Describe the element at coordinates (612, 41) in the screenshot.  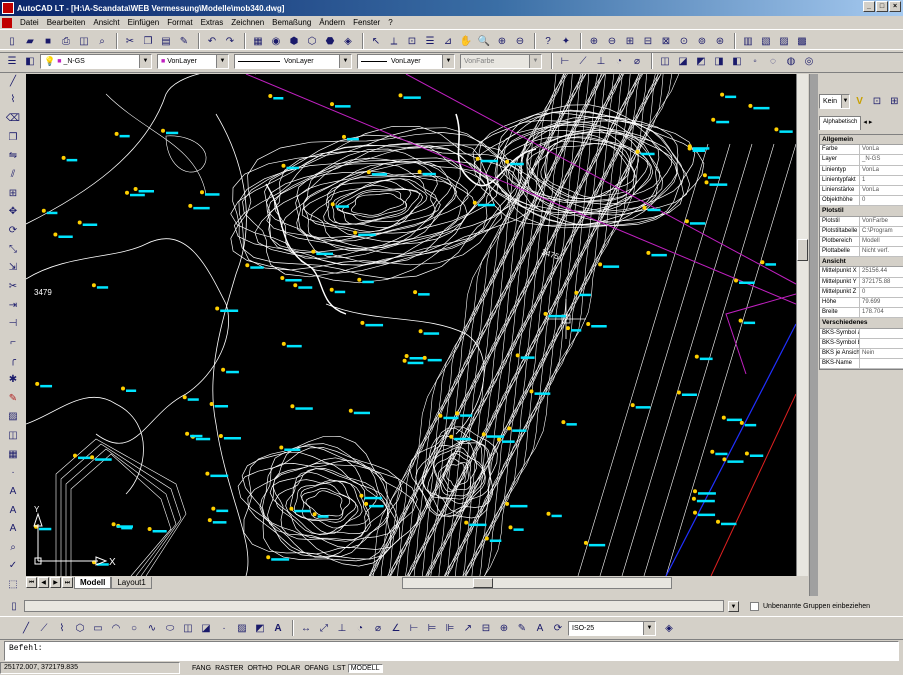
I see `zoom-out-icon: ⊖` at that location.